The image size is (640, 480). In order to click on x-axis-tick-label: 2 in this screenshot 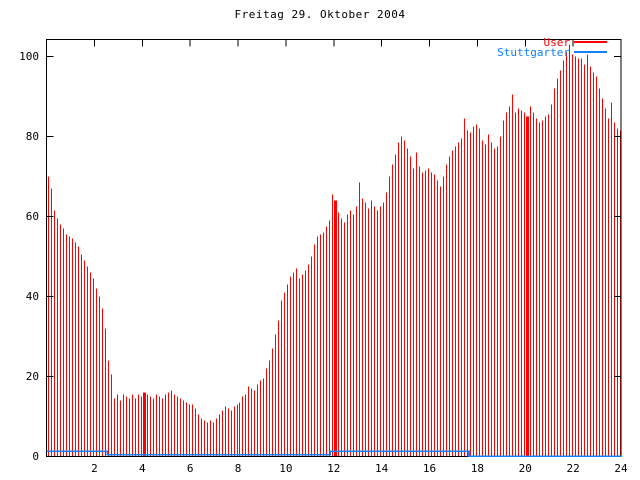, I will do `click(94, 468)`.